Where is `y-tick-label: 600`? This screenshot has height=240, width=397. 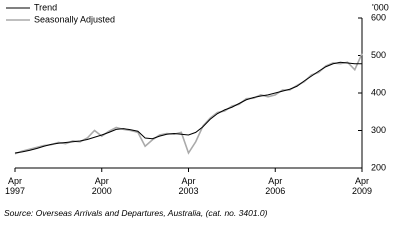 y-tick-label: 600 is located at coordinates (378, 17).